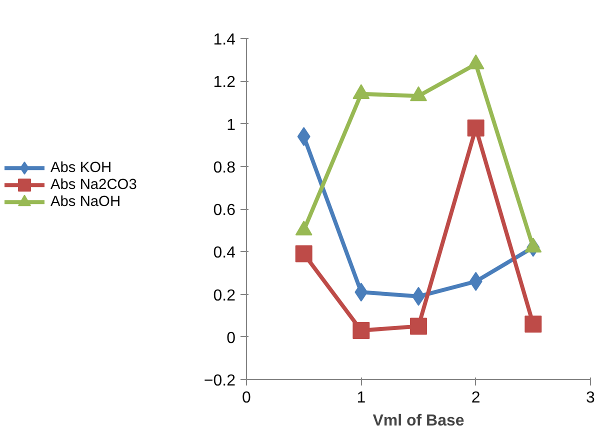 The image size is (614, 434). Describe the element at coordinates (231, 125) in the screenshot. I see `y-tick-label: 1` at that location.